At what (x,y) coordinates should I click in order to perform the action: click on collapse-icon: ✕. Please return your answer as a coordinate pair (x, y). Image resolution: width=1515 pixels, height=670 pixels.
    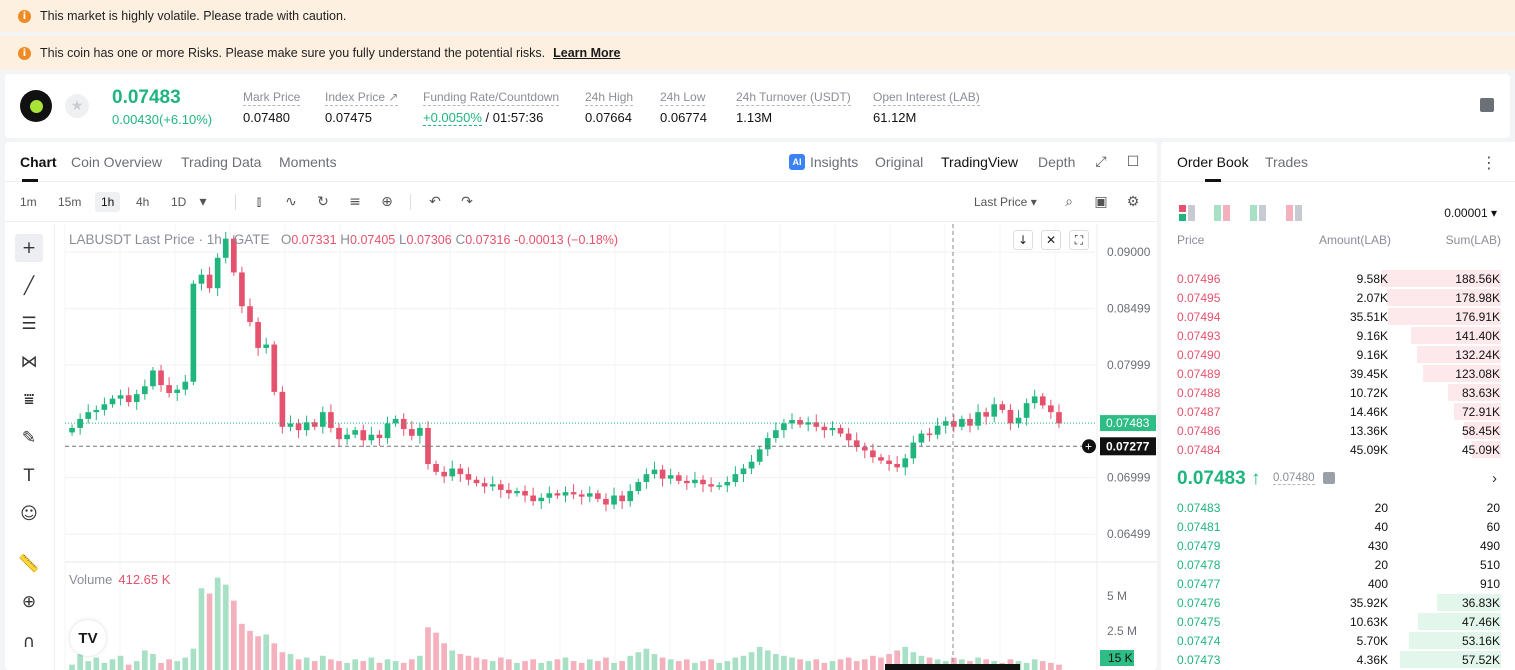
    Looking at the image, I should click on (1051, 240).